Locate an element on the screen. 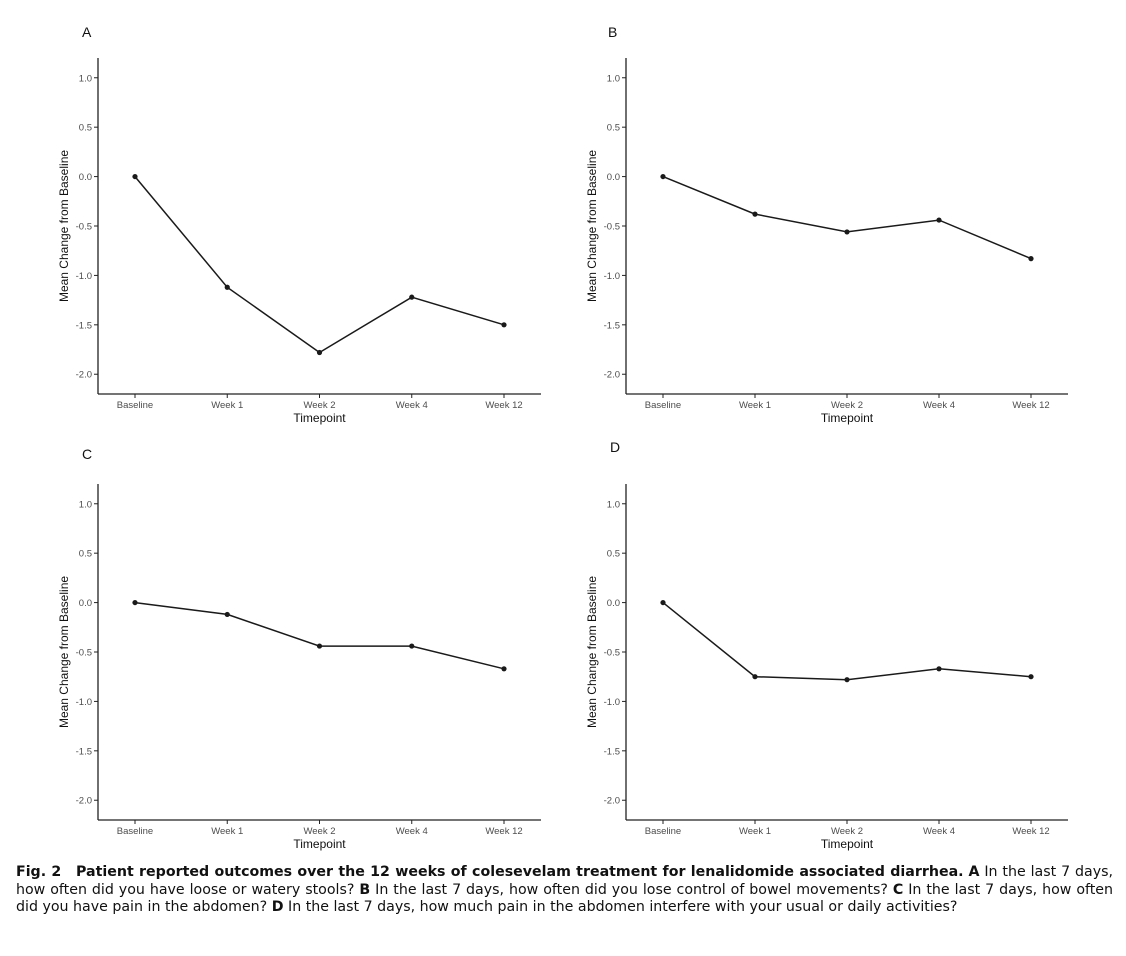 The image size is (1126, 956). caption-b-label: B is located at coordinates (365, 889).